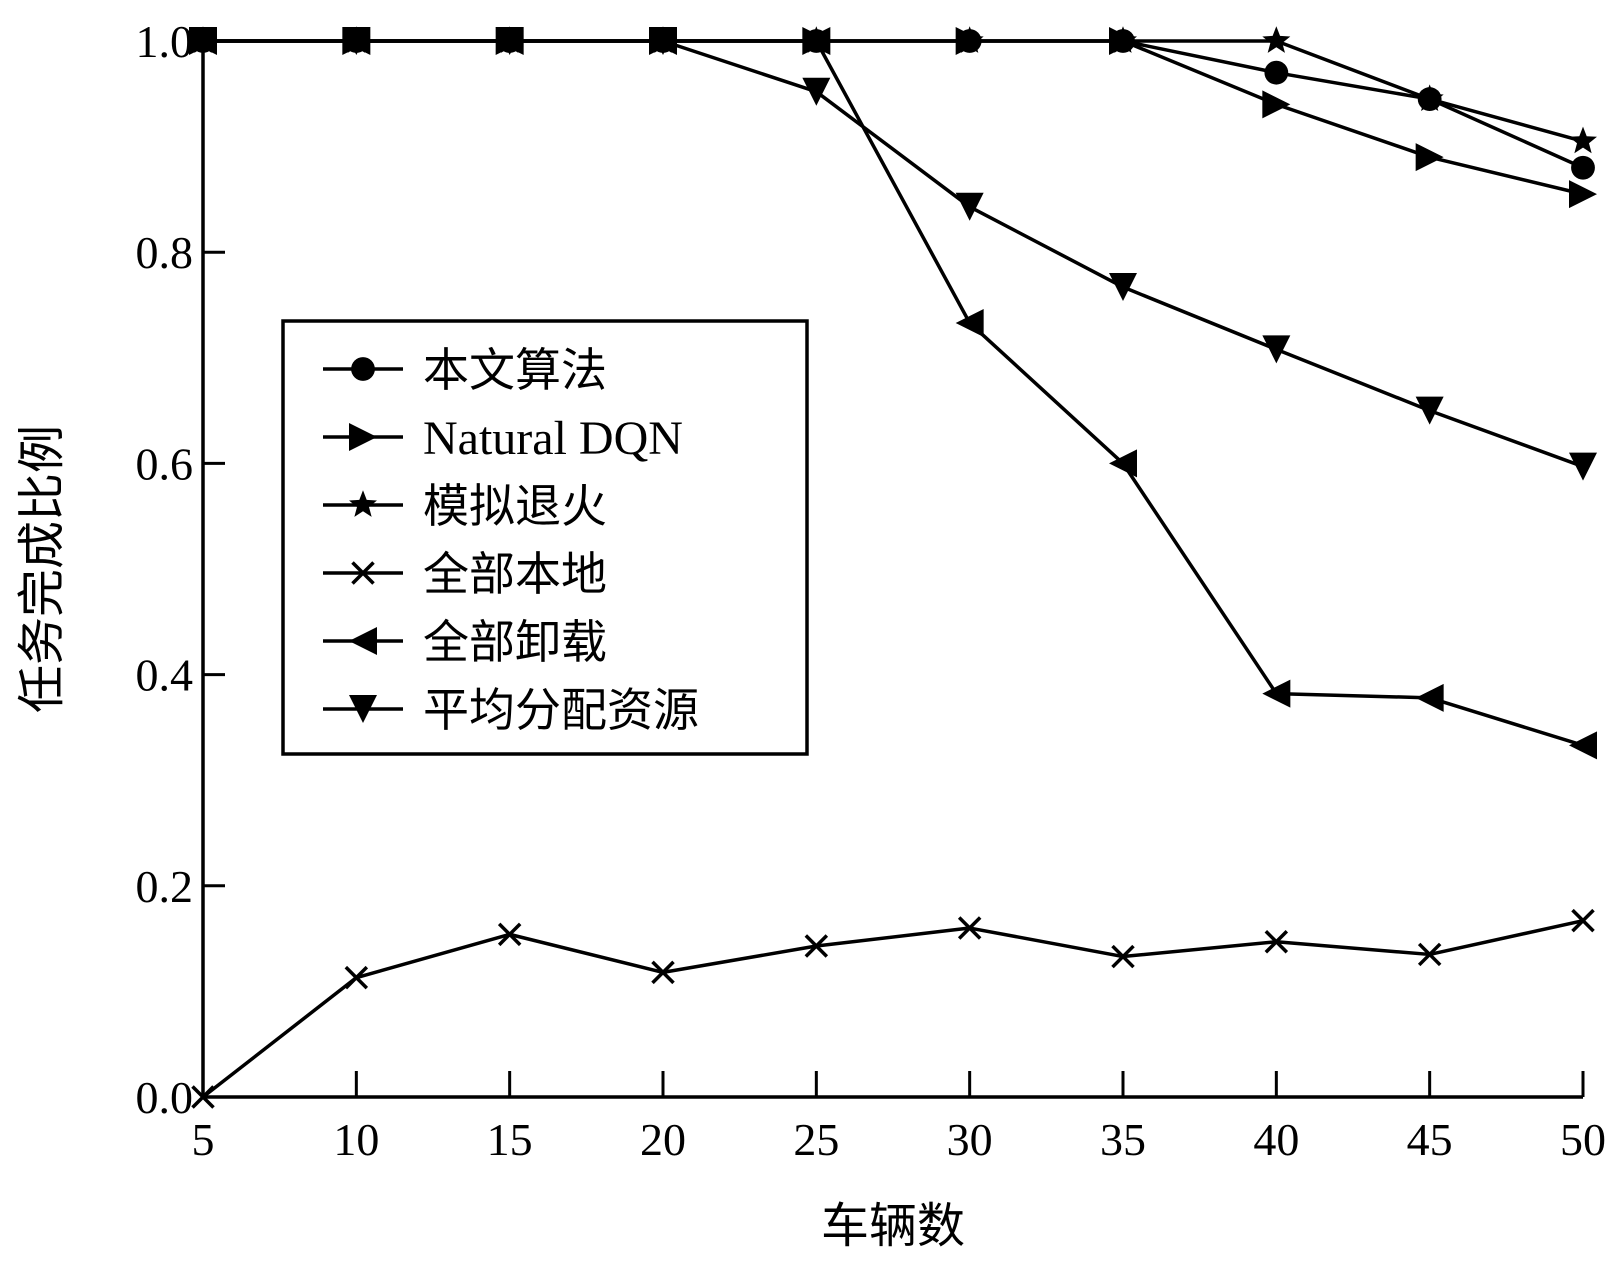 The height and width of the screenshot is (1262, 1609). What do you see at coordinates (816, 1139) in the screenshot?
I see `x-tick-label: 25` at bounding box center [816, 1139].